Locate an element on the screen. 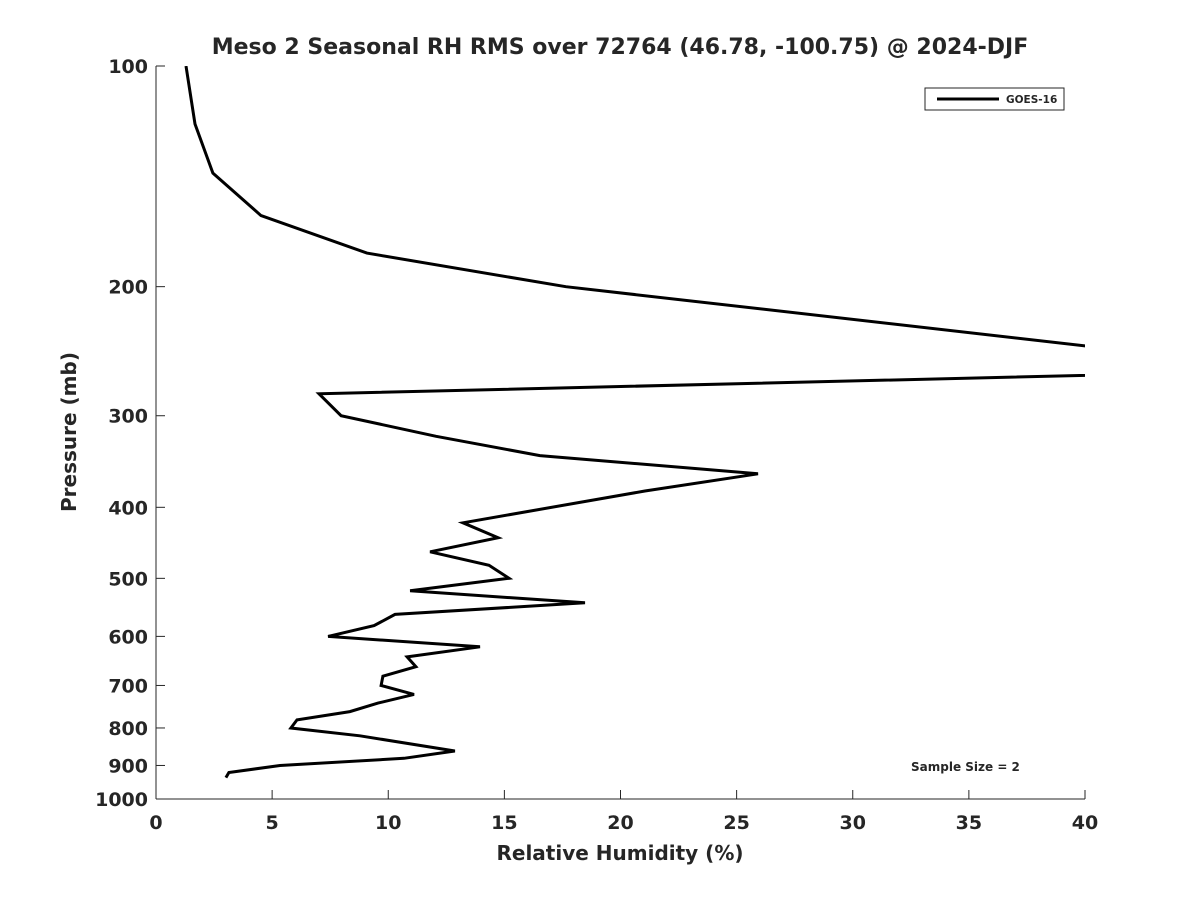 This screenshot has height=904, width=1200. x-tick-label: 15 is located at coordinates (504, 823).